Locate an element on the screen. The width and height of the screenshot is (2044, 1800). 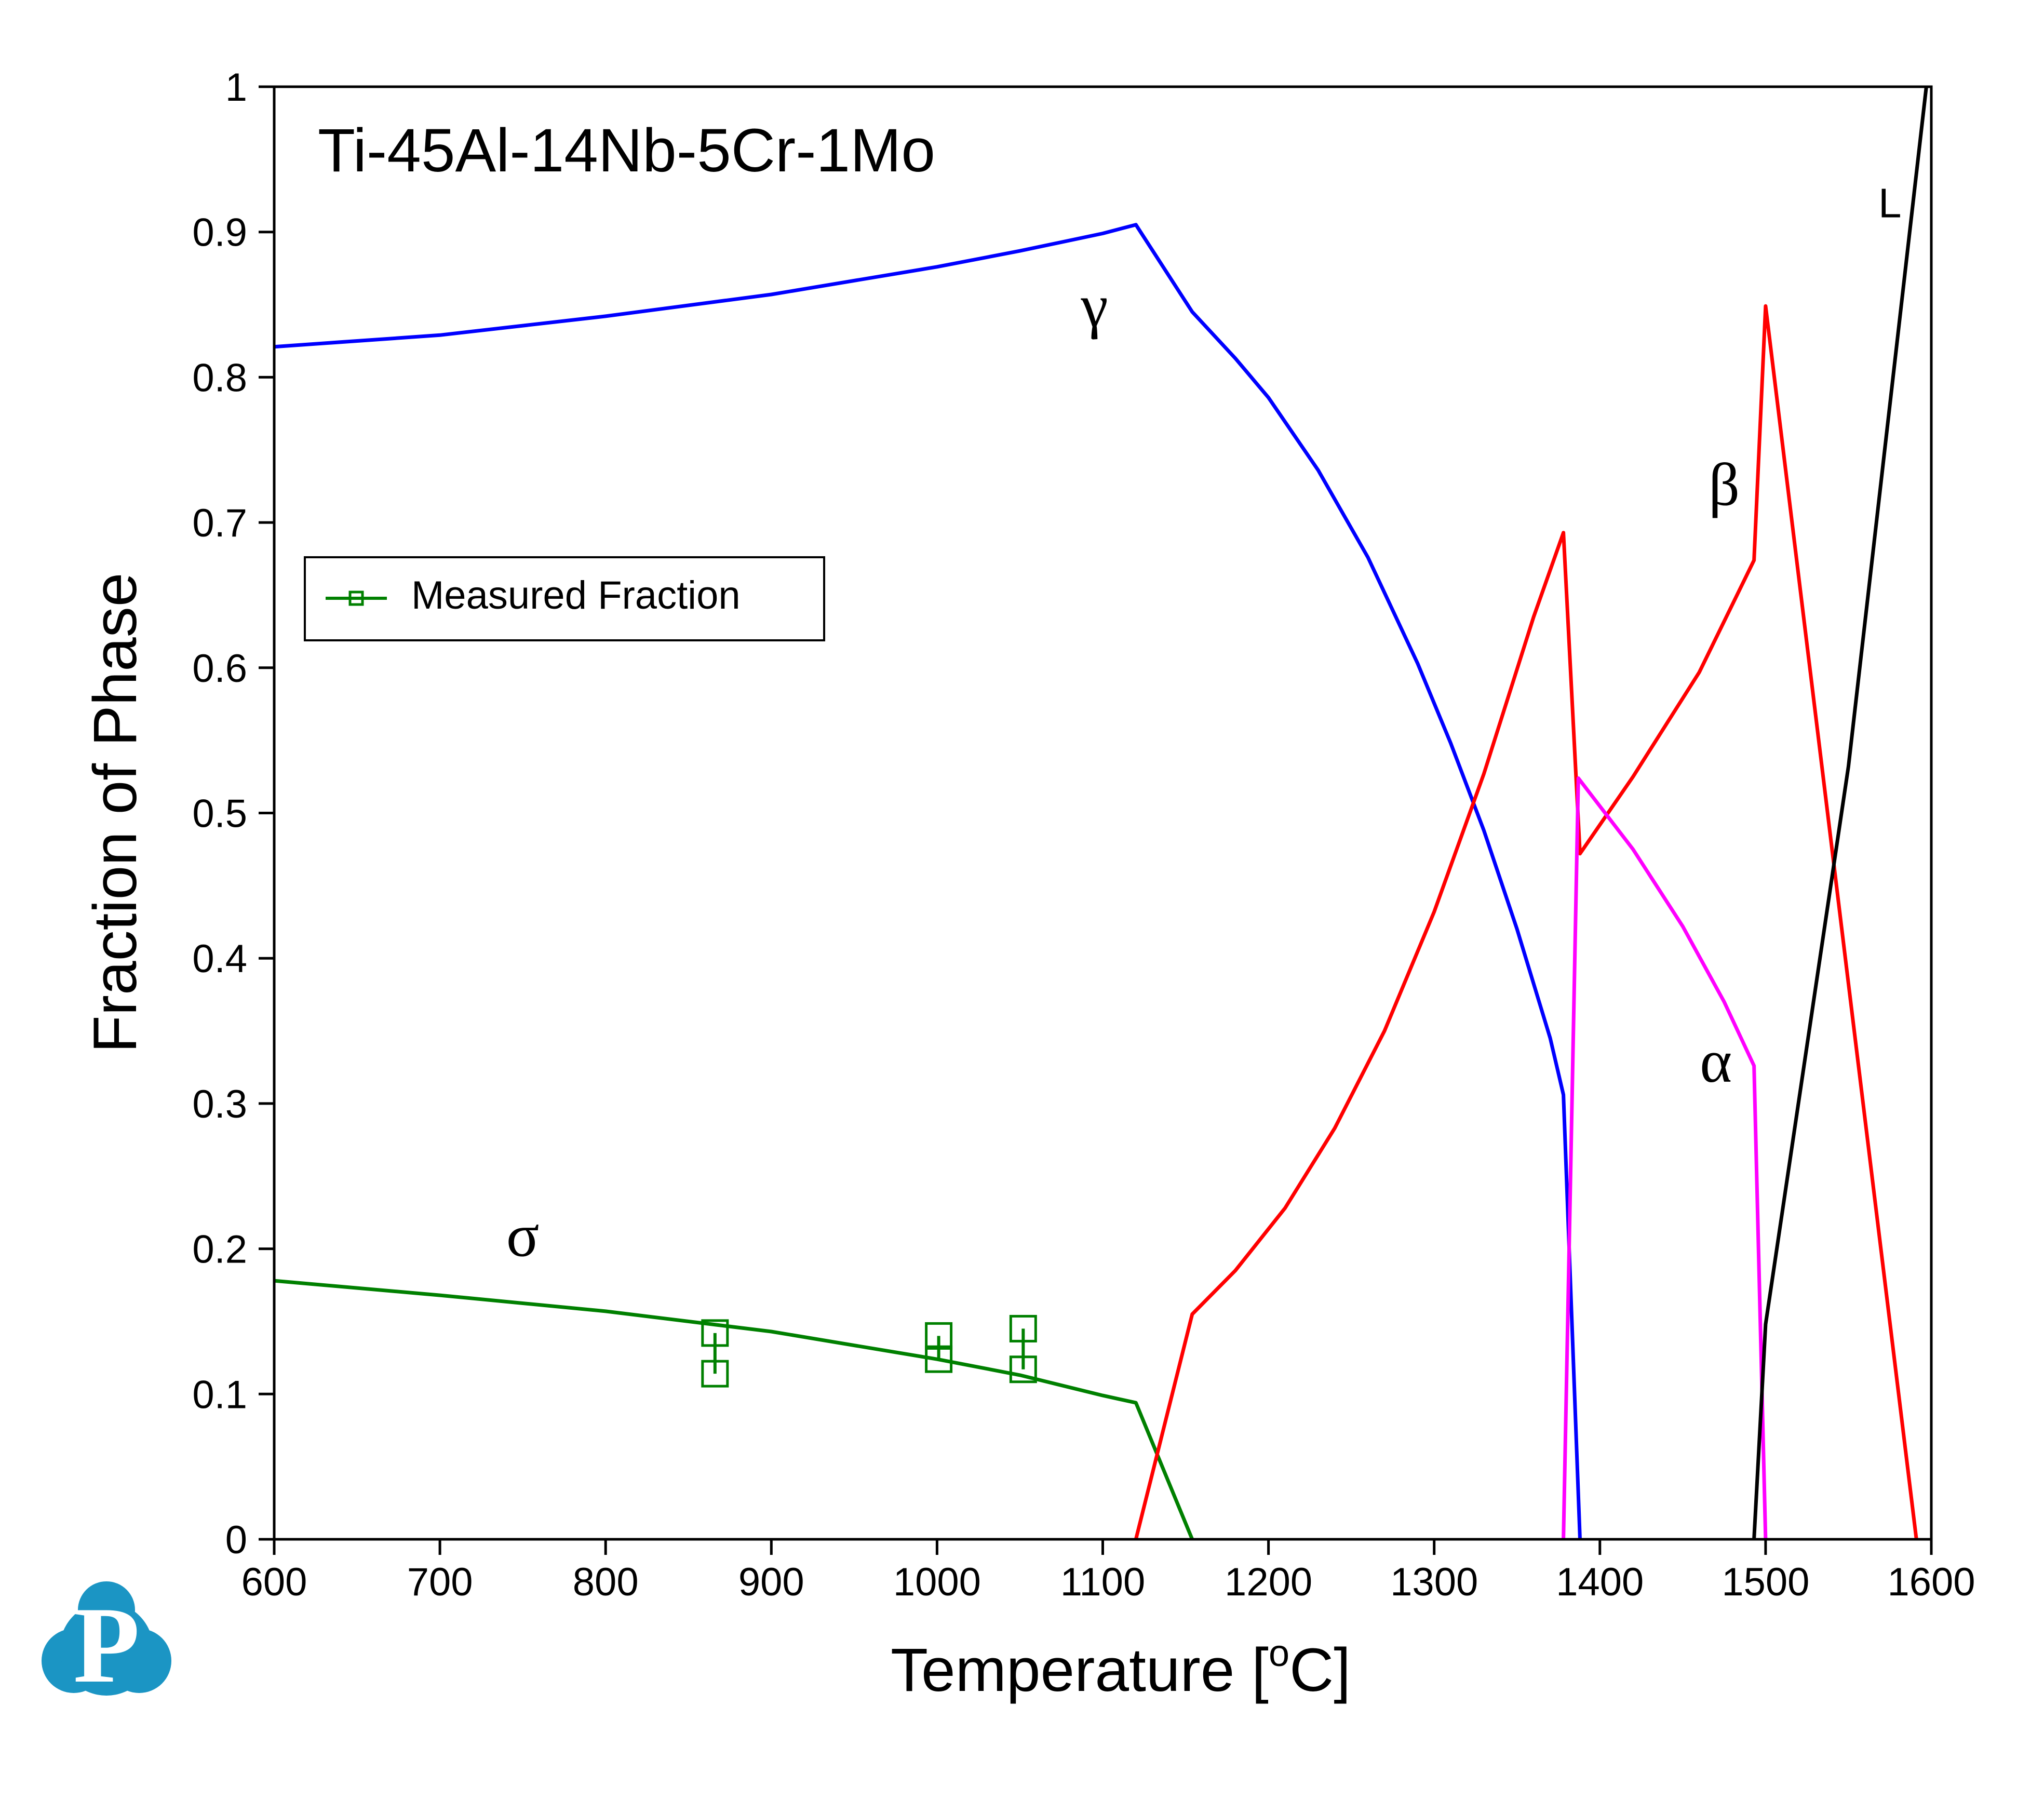
legend-marker is located at coordinates (356, 598).